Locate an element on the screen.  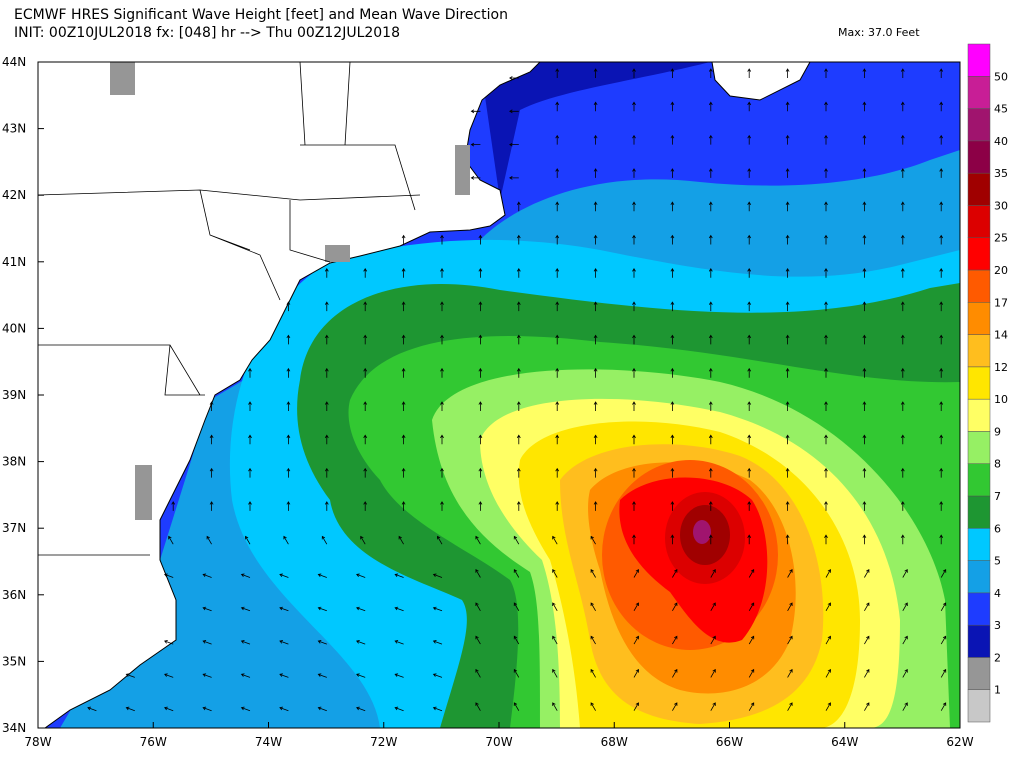
color-label: 3 is located at coordinates (997, 625).